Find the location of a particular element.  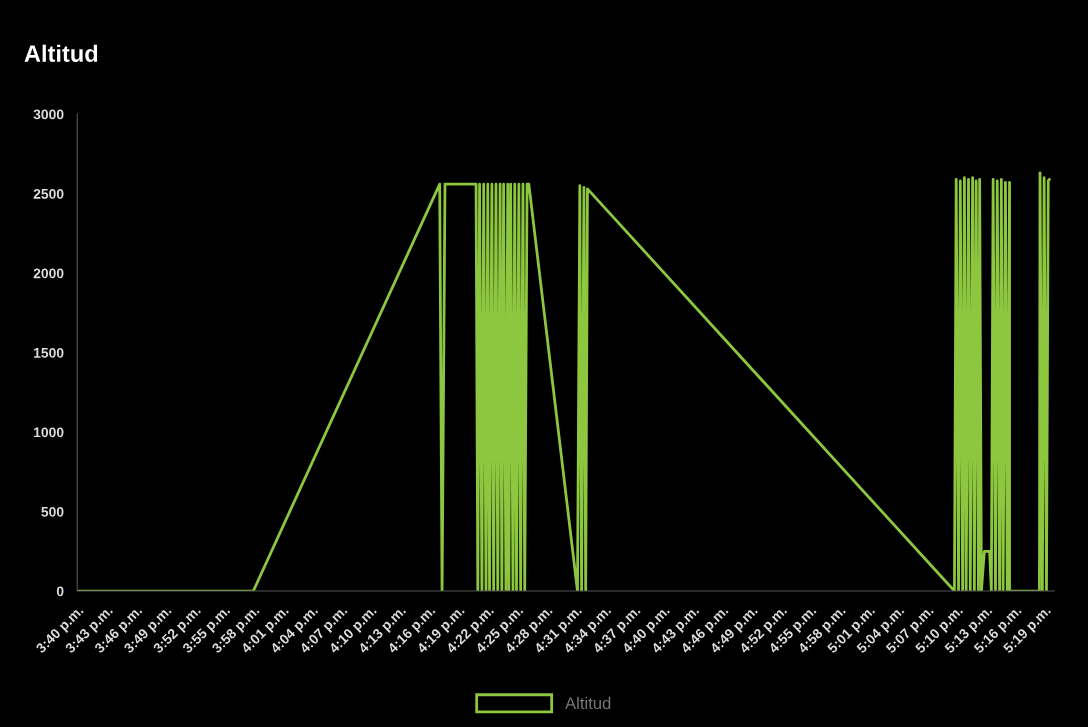

chart-title: Altitud is located at coordinates (61, 53).